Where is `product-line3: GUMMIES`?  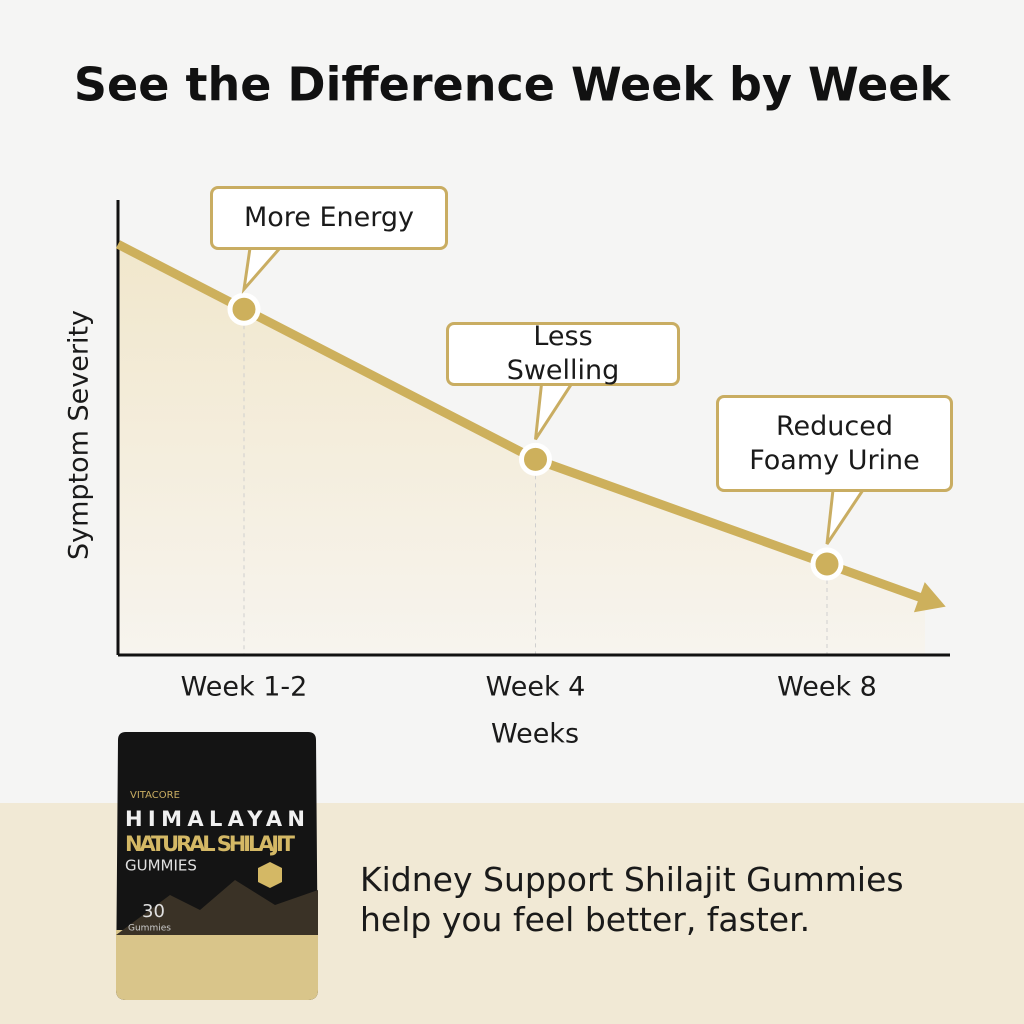
product-line3: GUMMIES is located at coordinates (161, 866).